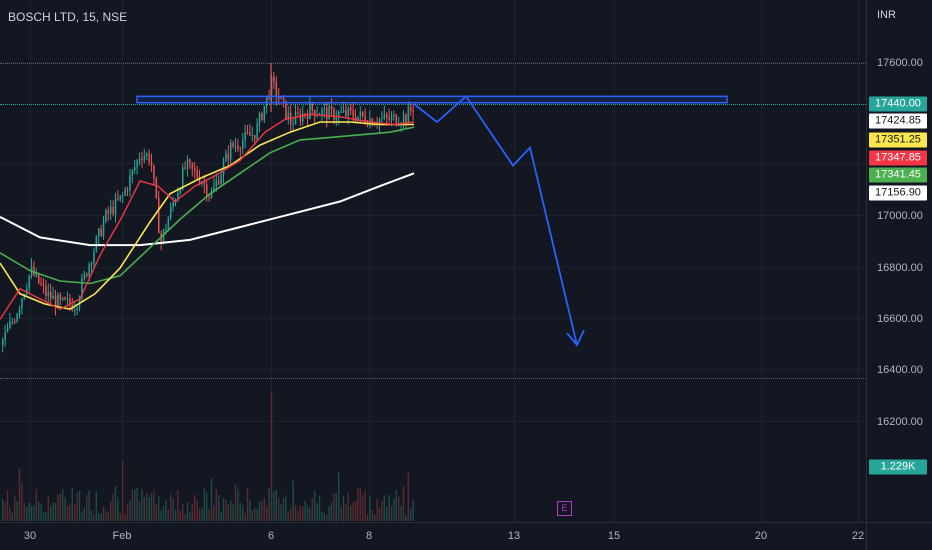 This screenshot has height=550, width=932. Describe the element at coordinates (614, 536) in the screenshot. I see `time-tick: 15` at that location.